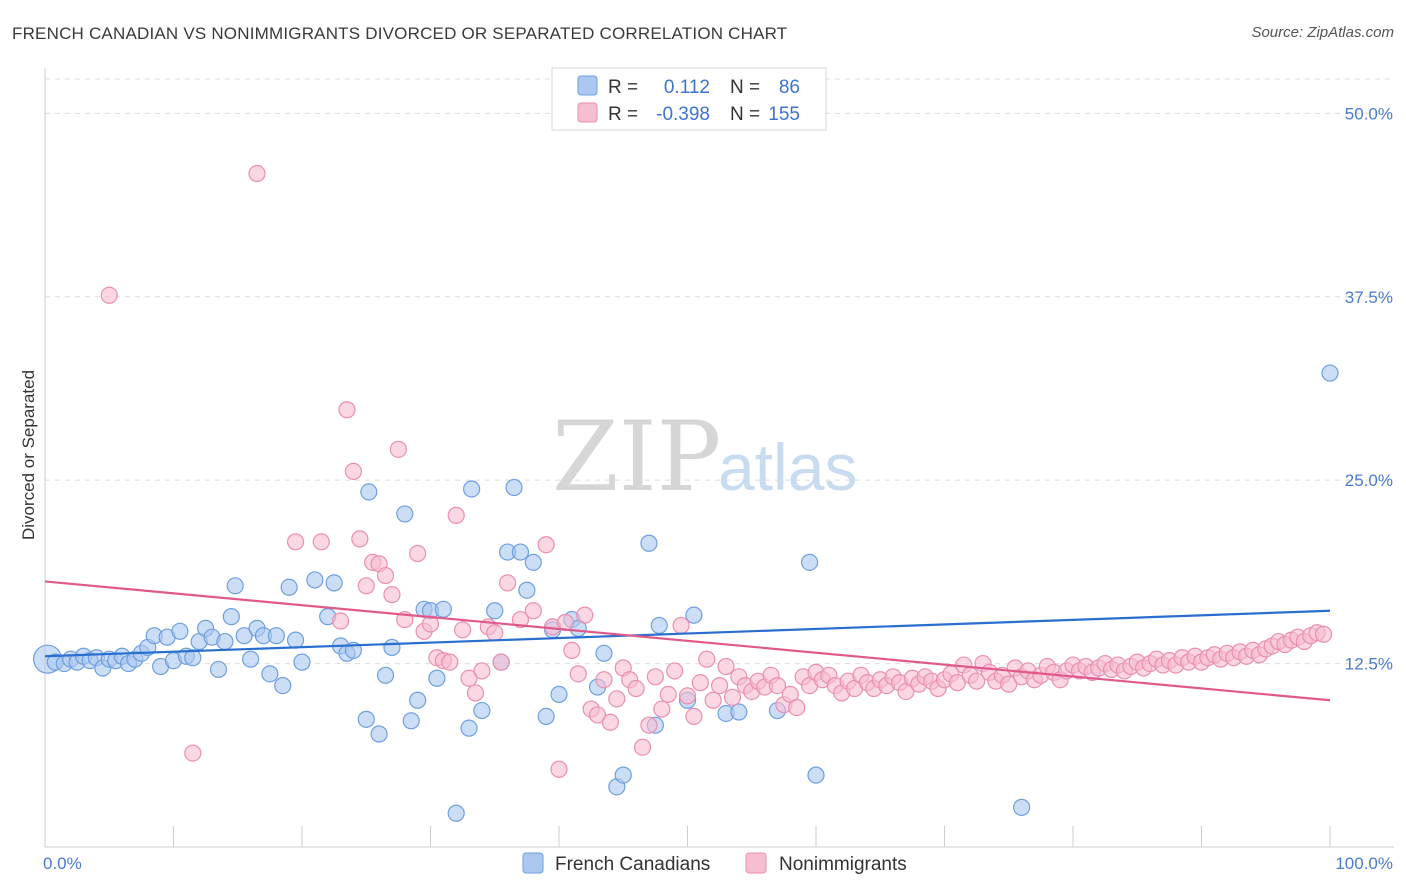  Describe the element at coordinates (683, 114) in the screenshot. I see `legend-r-value-2: -0.398` at that location.